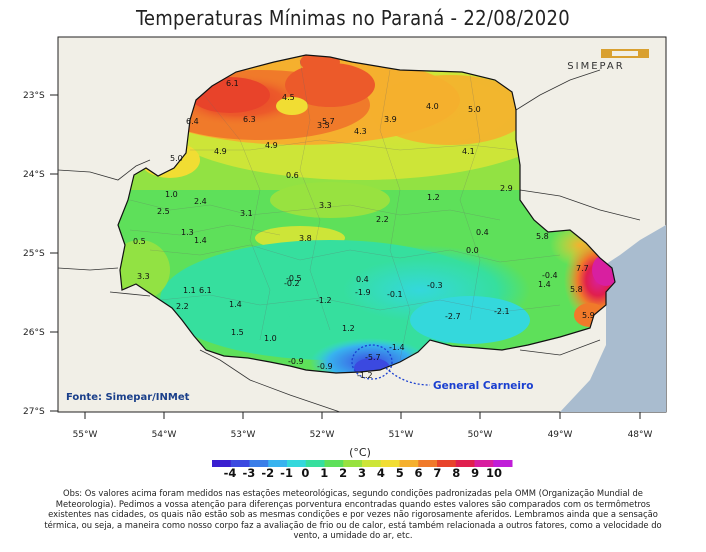 This screenshot has width=706, height=552. What do you see at coordinates (560, 435) in the screenshot?
I see `lon-label: 49°W` at bounding box center [560, 435].